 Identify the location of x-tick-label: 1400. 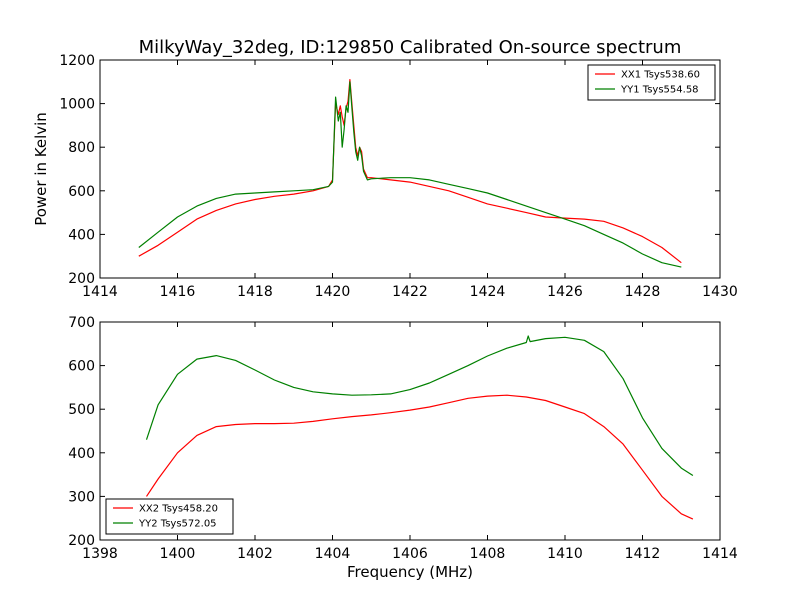
(178, 554).